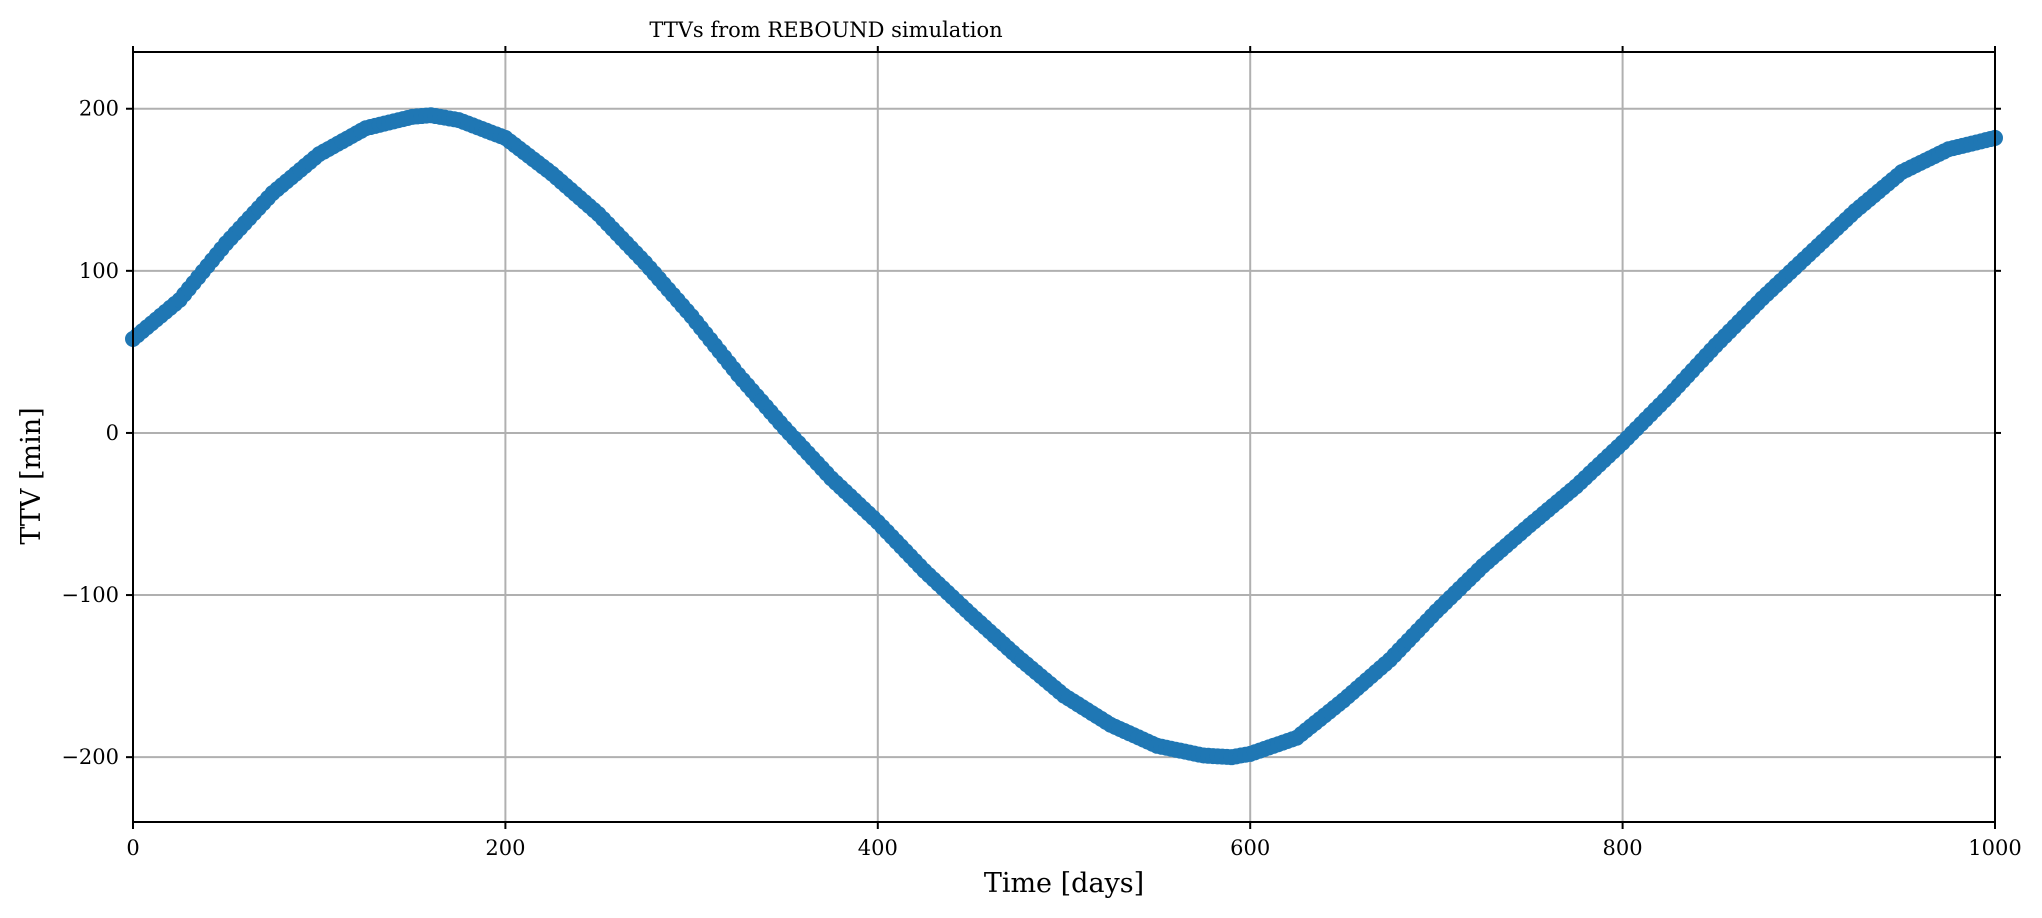 This screenshot has width=2042, height=918. Describe the element at coordinates (1994, 848) in the screenshot. I see `x-tick-label: 1000` at that location.